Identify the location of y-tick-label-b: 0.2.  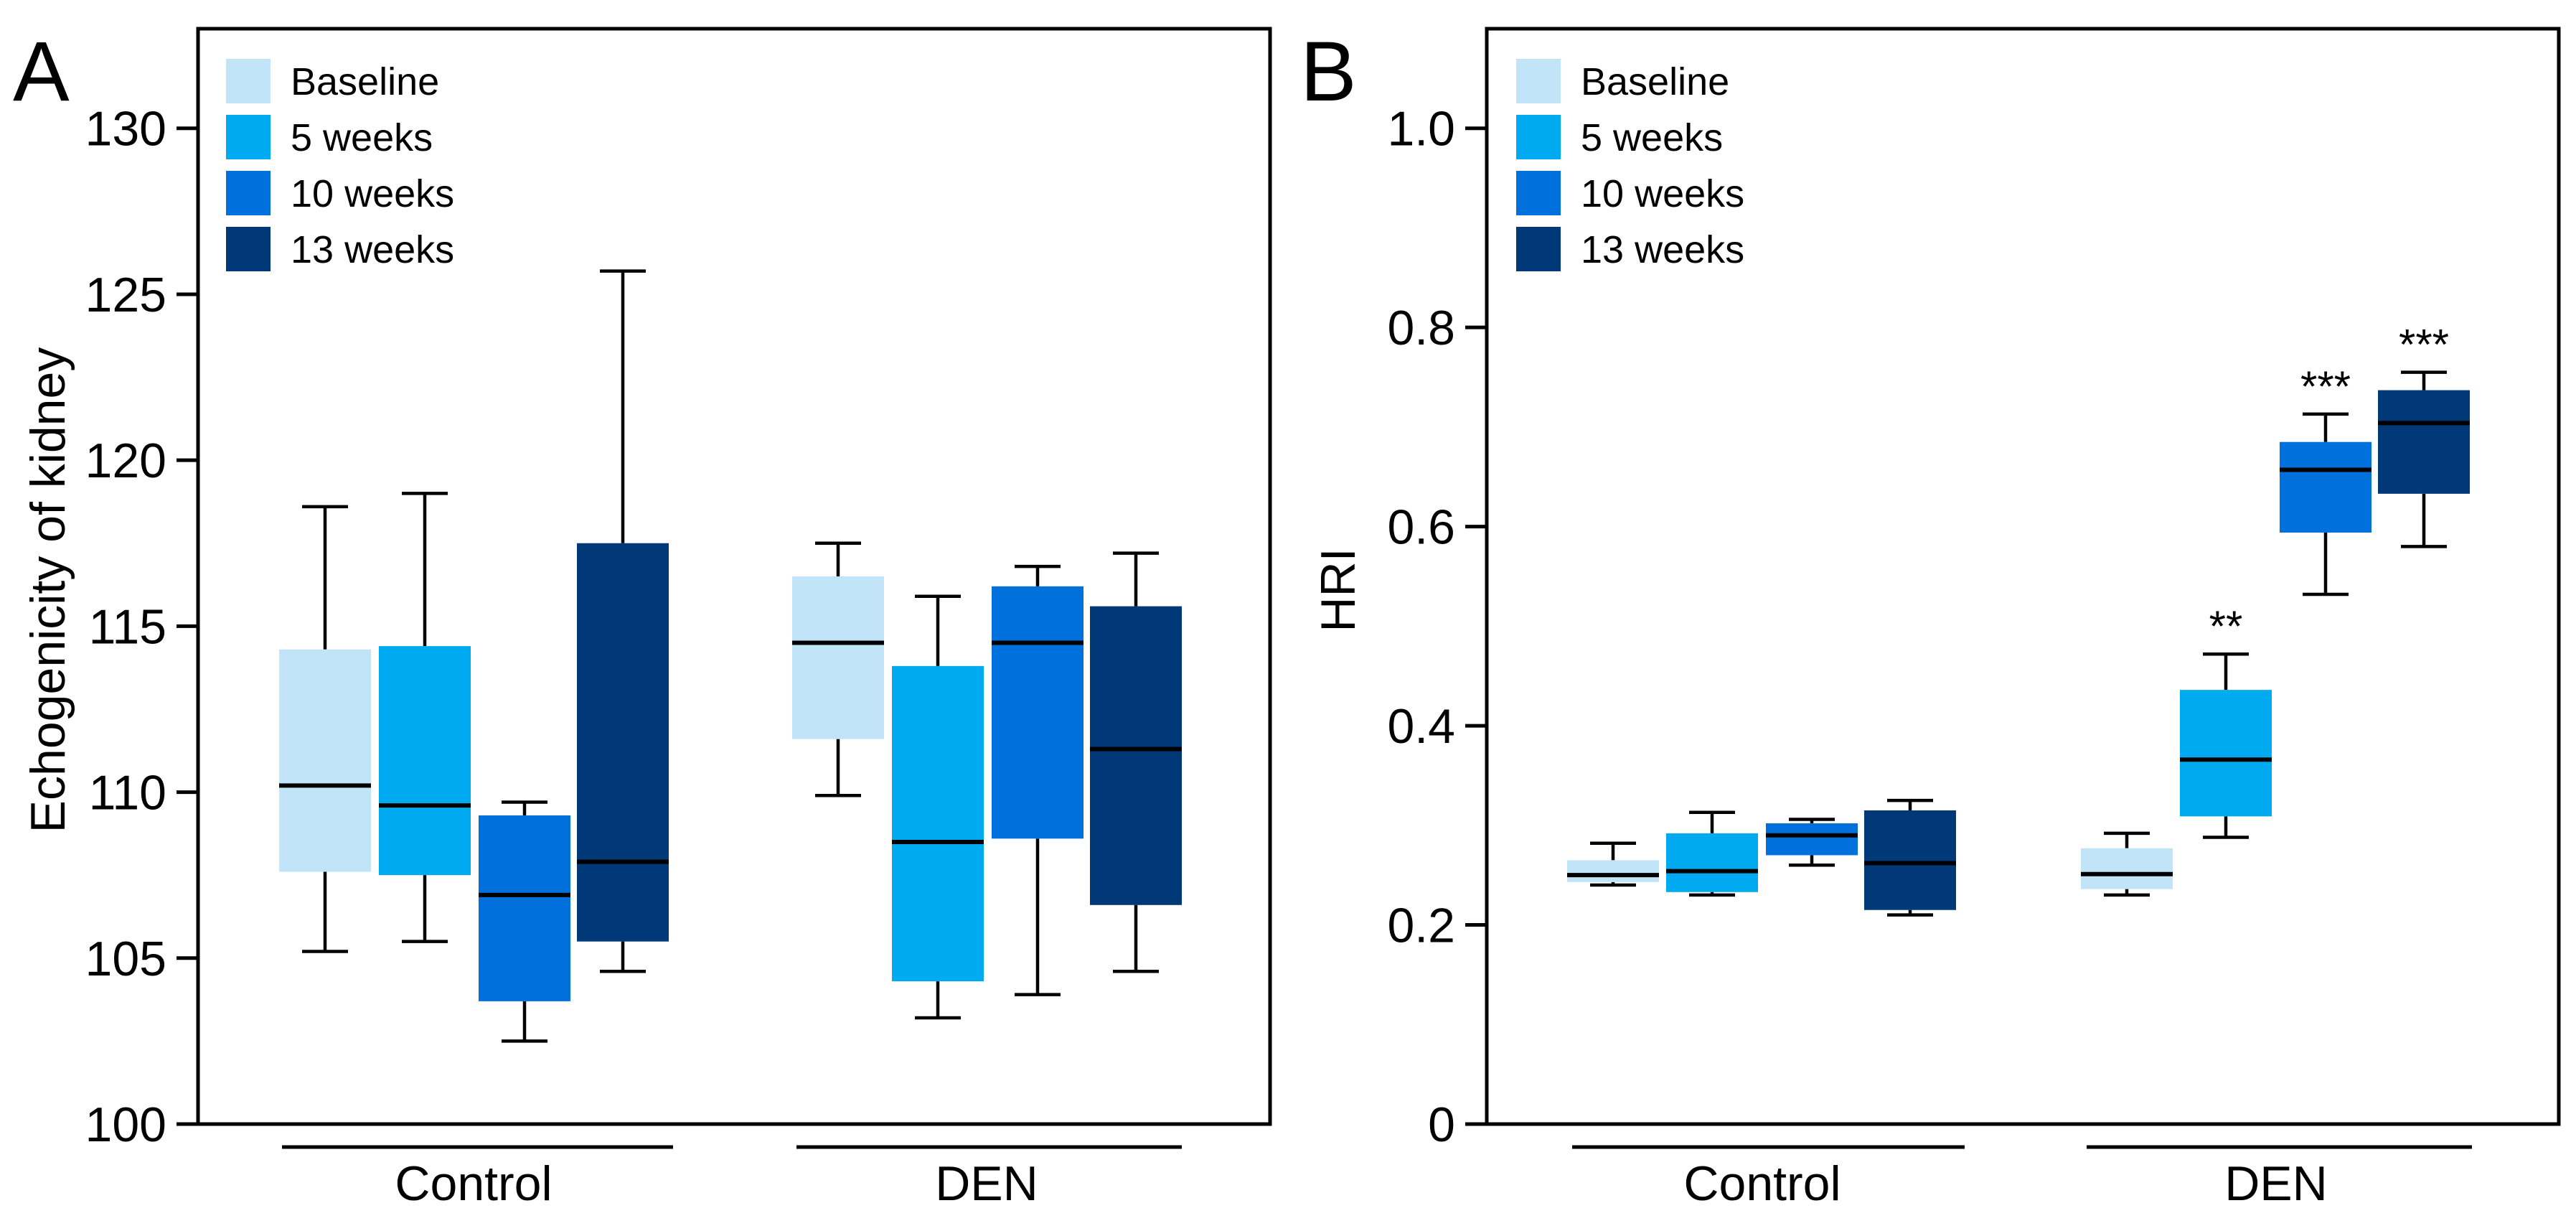
(1421, 926).